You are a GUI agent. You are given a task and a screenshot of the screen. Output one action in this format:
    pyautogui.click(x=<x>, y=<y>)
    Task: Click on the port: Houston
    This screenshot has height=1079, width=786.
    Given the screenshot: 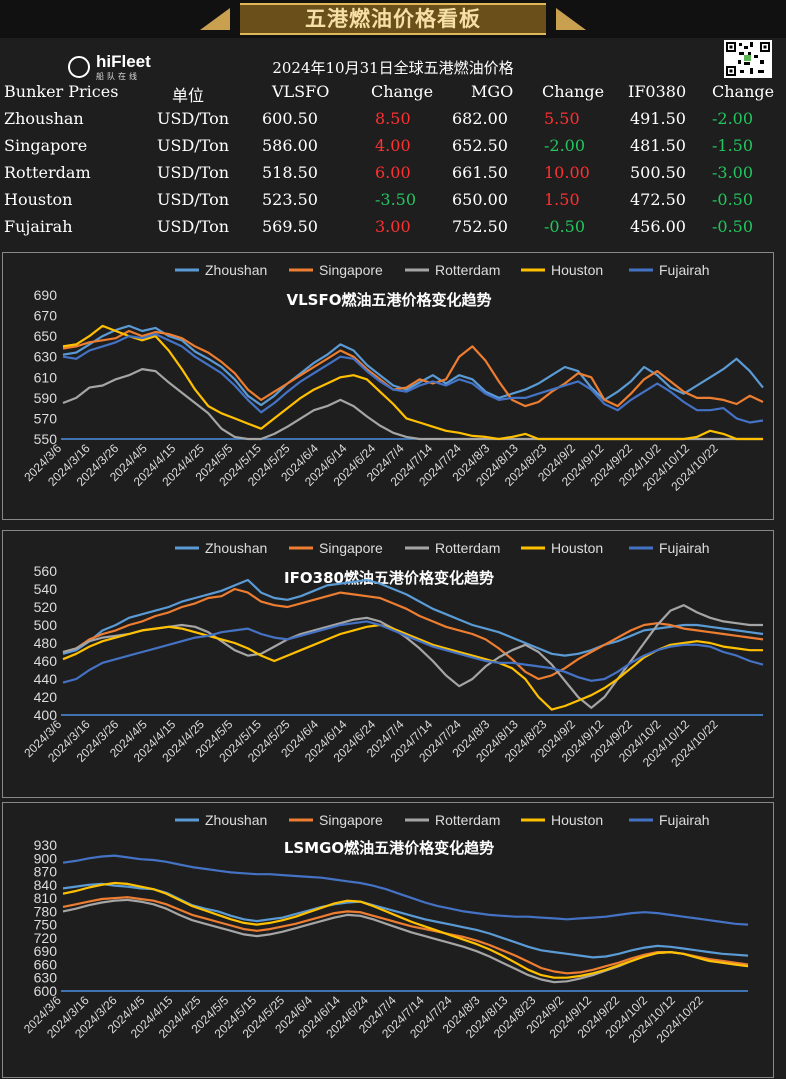 What is the action you would take?
    pyautogui.click(x=38, y=199)
    